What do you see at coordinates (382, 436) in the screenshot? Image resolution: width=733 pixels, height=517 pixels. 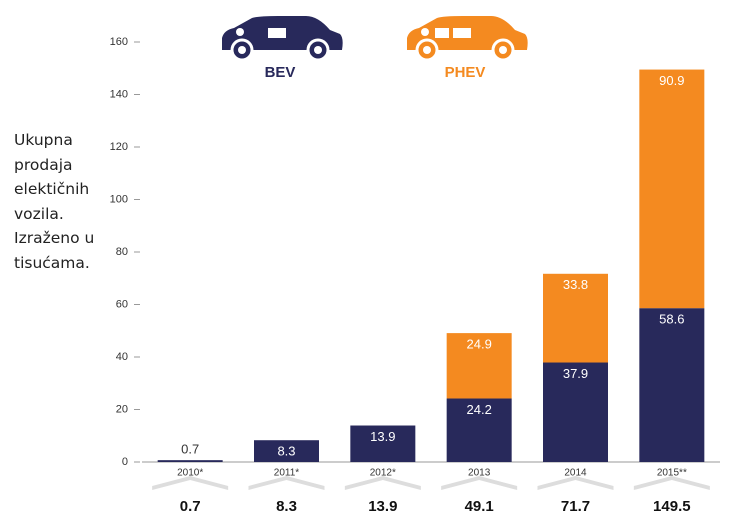 I see `data-label: 13.9` at bounding box center [382, 436].